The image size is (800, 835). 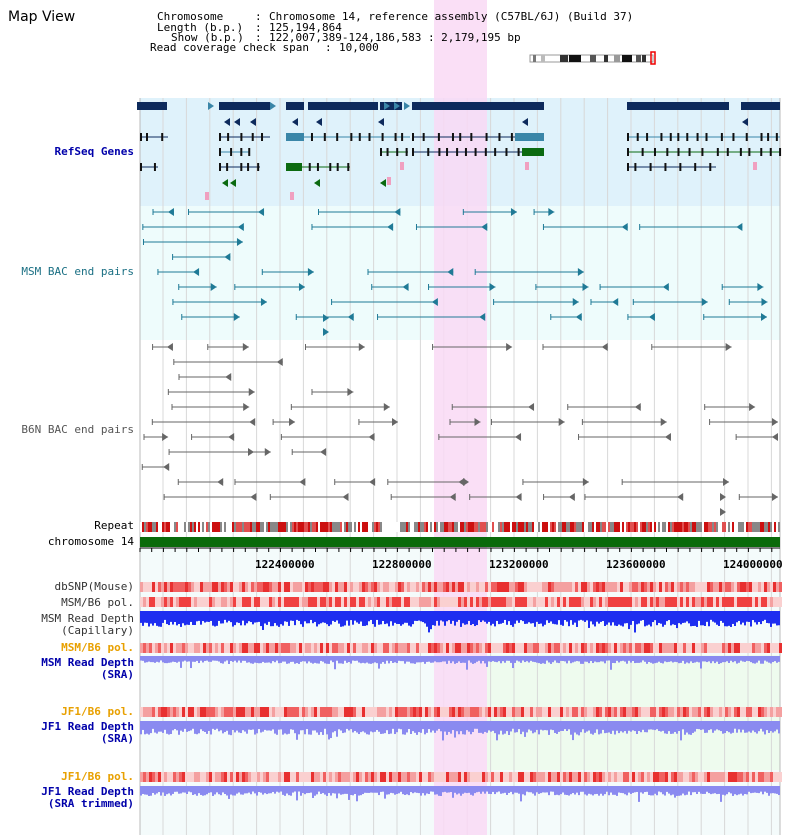 What do you see at coordinates (190, 16) in the screenshot?
I see `info-chromosome-key: Chromosome` at bounding box center [190, 16].